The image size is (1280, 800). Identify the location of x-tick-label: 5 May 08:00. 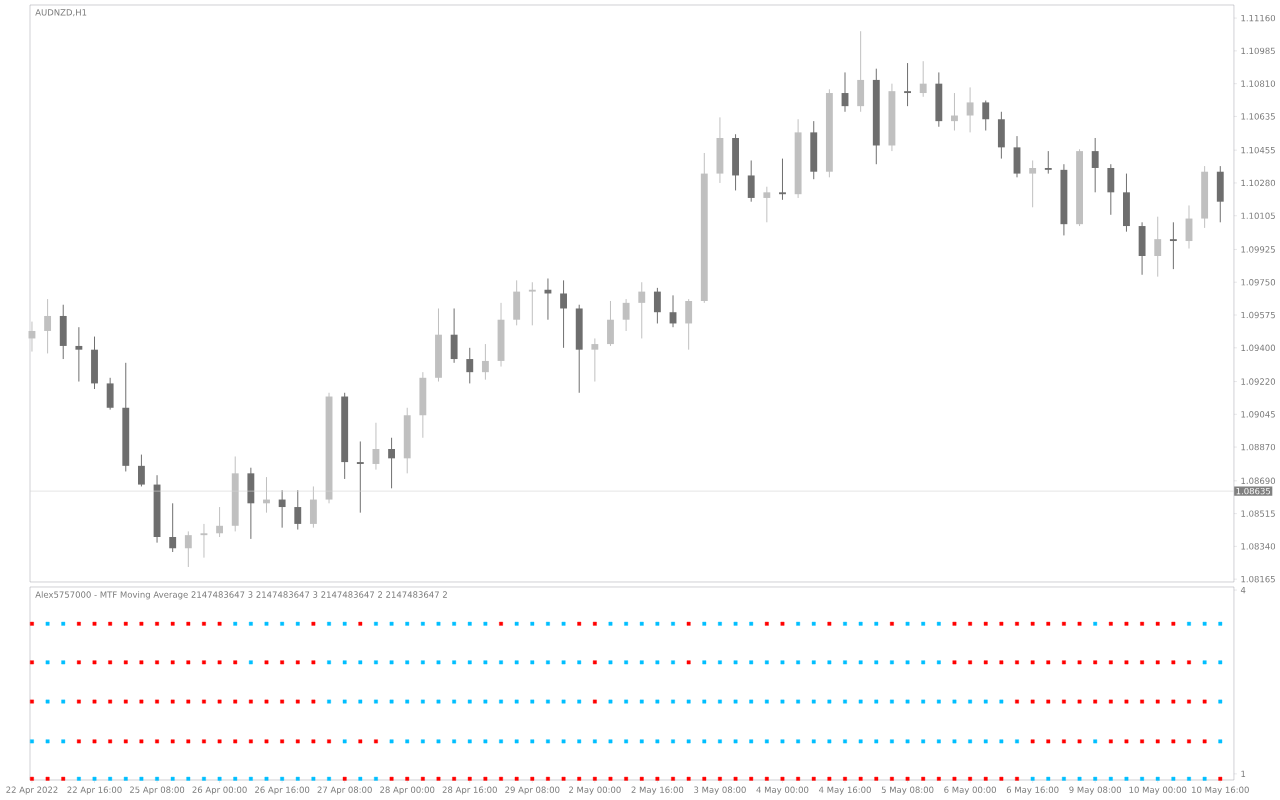
(907, 790).